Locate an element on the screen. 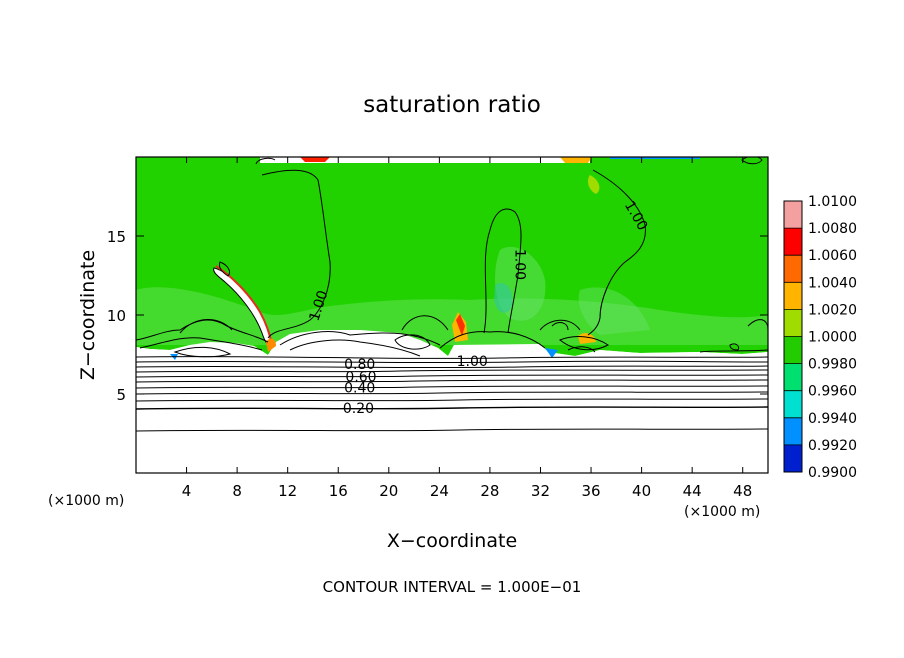 The height and width of the screenshot is (658, 904). contour-label: 0.80 is located at coordinates (359, 365).